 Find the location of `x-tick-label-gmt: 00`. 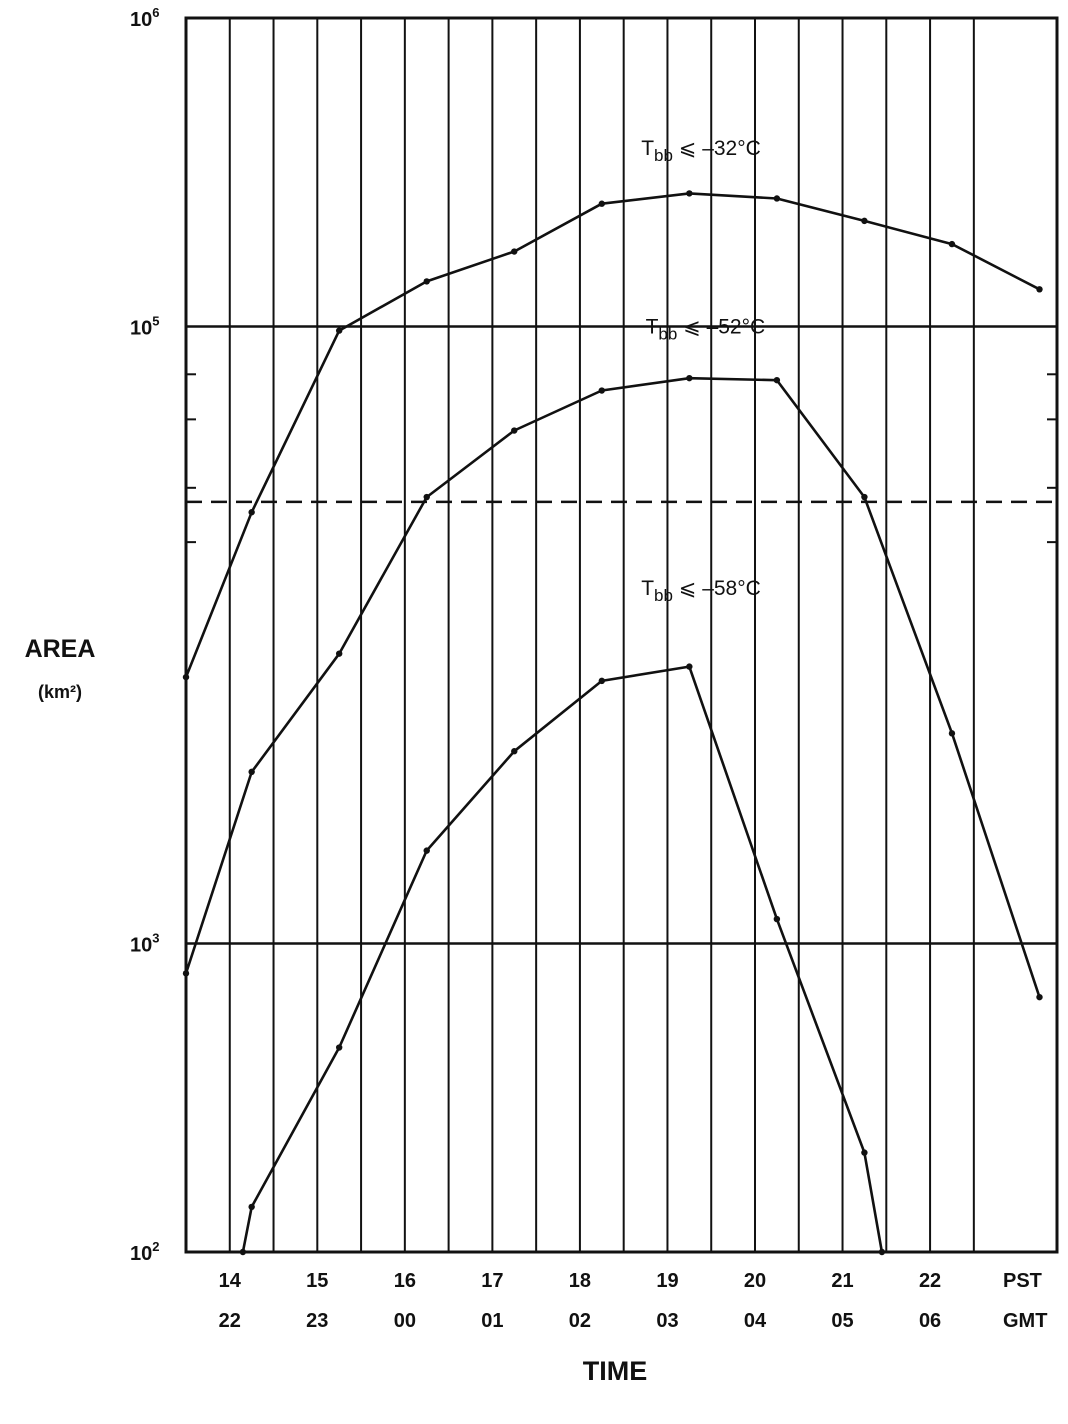

x-tick-label-gmt: 00 is located at coordinates (405, 1321).